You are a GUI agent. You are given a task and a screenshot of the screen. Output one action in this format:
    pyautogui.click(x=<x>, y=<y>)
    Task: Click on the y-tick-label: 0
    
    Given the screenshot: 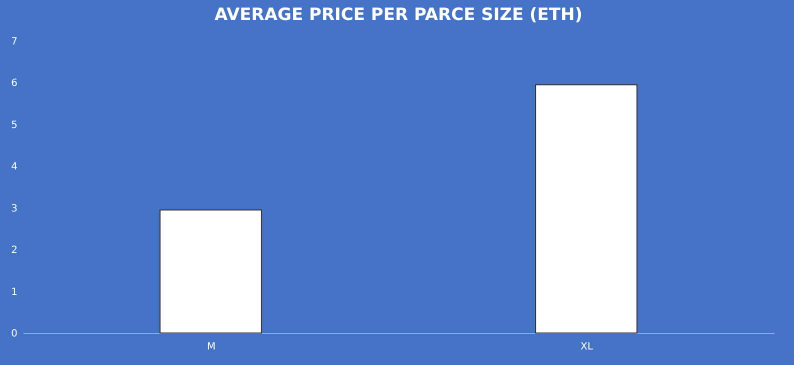 What is the action you would take?
    pyautogui.click(x=14, y=334)
    